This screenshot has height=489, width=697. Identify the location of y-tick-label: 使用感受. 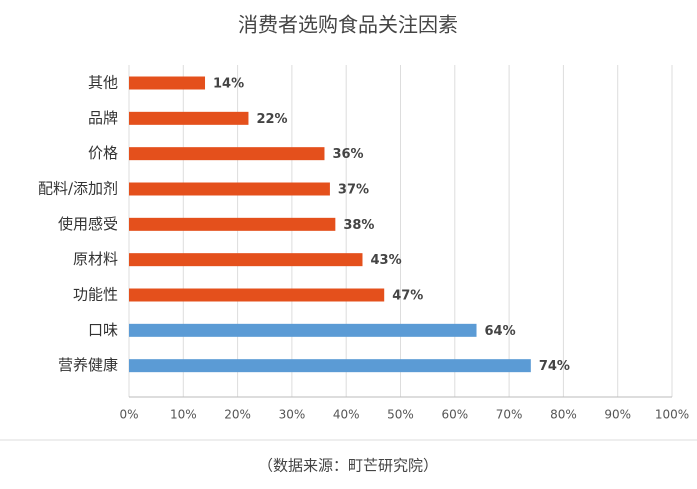
(88, 224).